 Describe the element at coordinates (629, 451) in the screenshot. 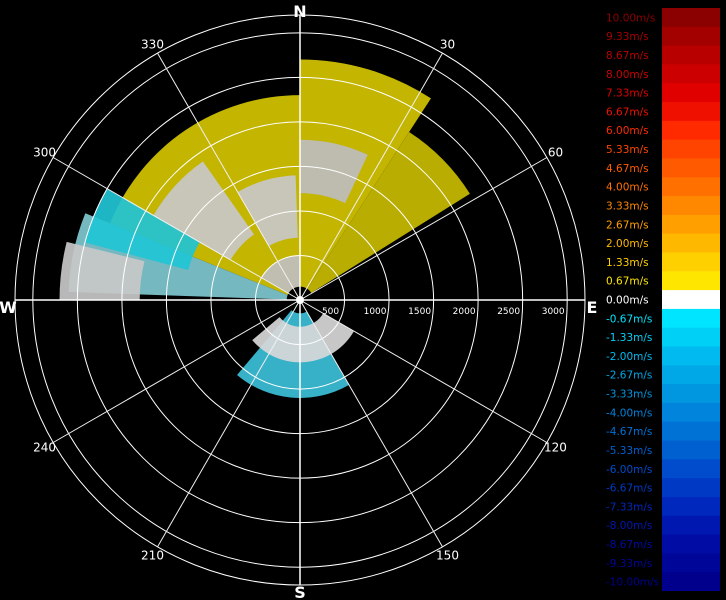

I see `colorbar-label-23: -5.33m/s` at that location.